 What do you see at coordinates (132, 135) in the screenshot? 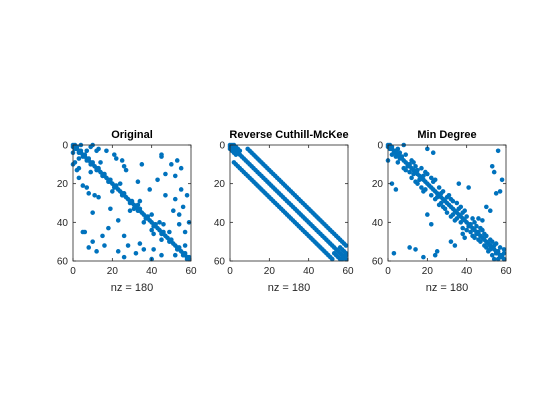
I see `subplot-title: Original` at bounding box center [132, 135].